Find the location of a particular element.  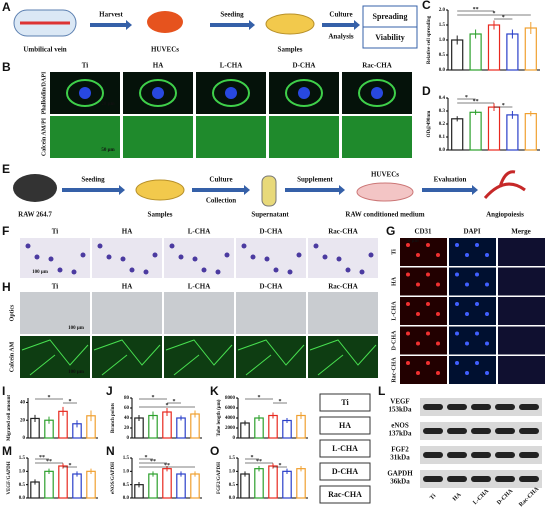

column-label: DAPI is located at coordinates (471, 232).